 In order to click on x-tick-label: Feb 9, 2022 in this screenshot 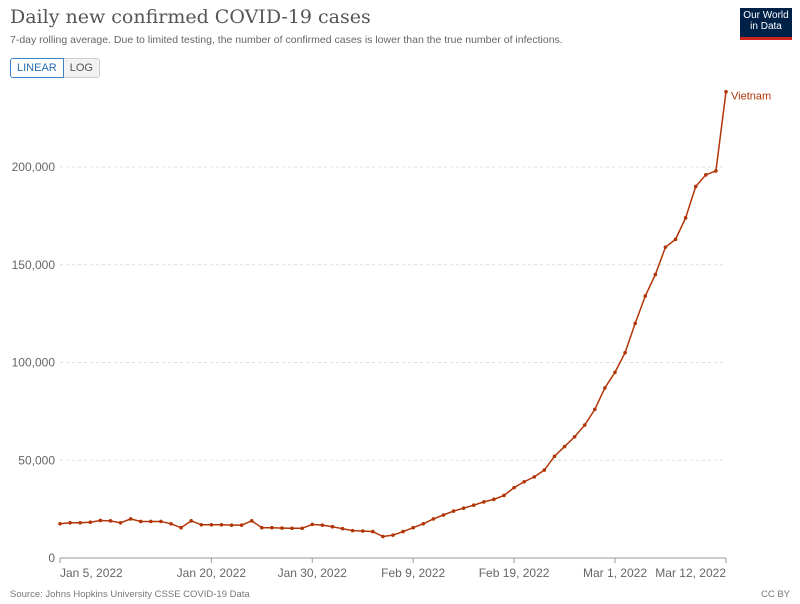, I will do `click(413, 573)`.